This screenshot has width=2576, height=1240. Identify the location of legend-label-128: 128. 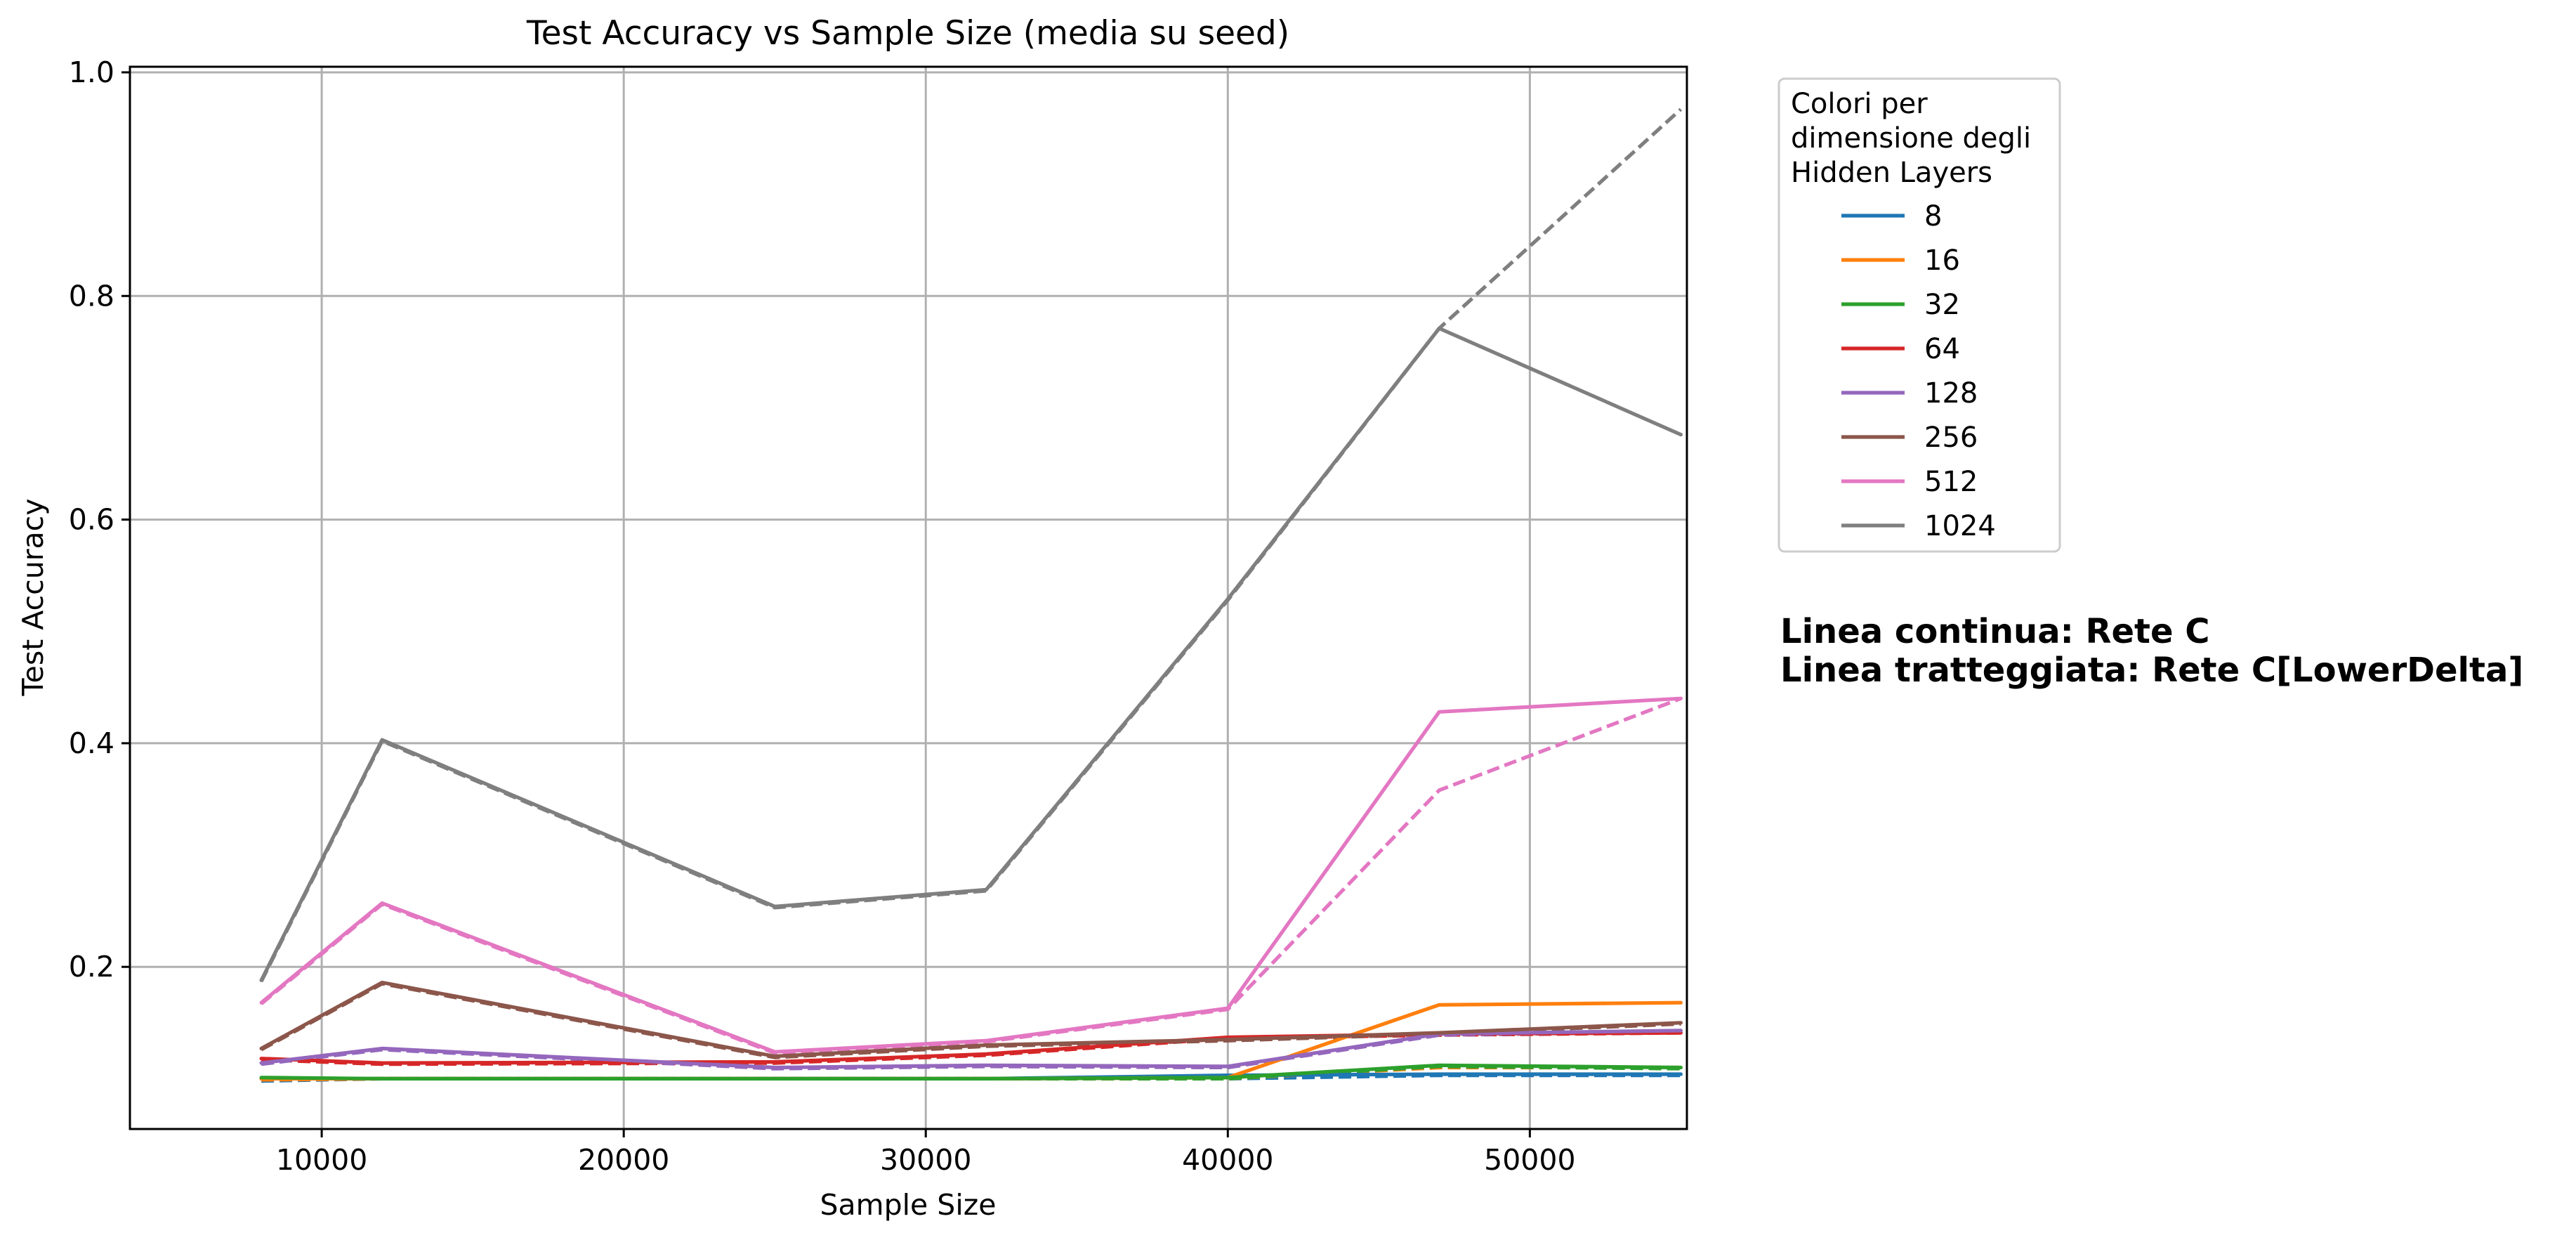
(1951, 393).